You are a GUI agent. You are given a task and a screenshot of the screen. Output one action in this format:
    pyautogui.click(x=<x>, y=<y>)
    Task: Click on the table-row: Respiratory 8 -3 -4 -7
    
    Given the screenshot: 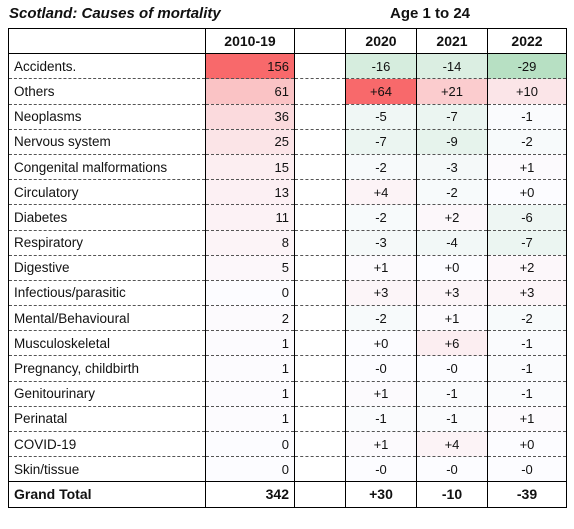 What is the action you would take?
    pyautogui.click(x=287, y=243)
    